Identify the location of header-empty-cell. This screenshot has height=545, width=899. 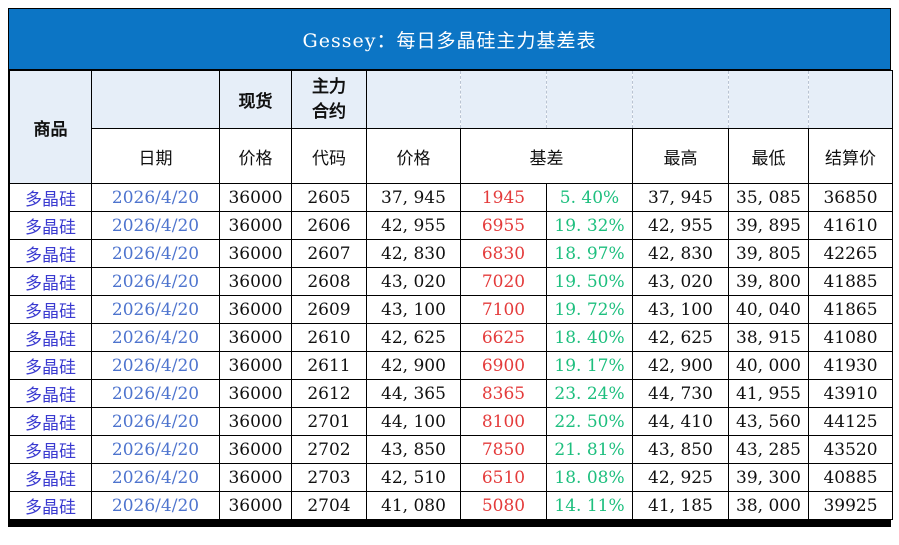
(155, 99).